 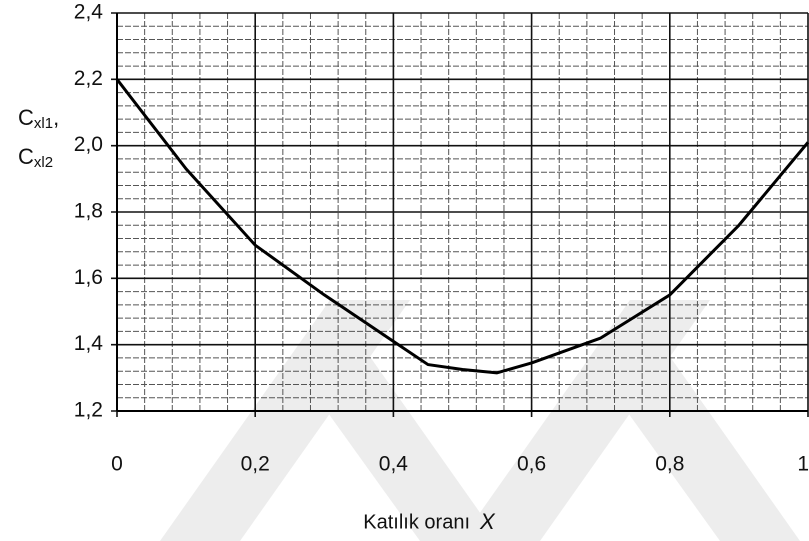 What do you see at coordinates (487, 521) in the screenshot?
I see `x-axis-symbol: X` at bounding box center [487, 521].